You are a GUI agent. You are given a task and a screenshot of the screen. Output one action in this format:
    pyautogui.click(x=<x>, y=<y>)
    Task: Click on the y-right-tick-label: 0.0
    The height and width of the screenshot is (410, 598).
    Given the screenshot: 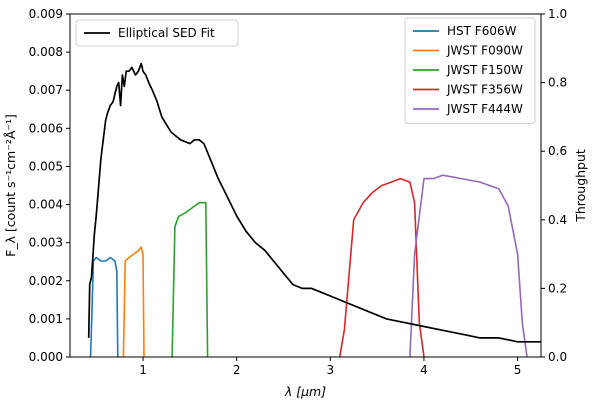 What is the action you would take?
    pyautogui.click(x=557, y=357)
    